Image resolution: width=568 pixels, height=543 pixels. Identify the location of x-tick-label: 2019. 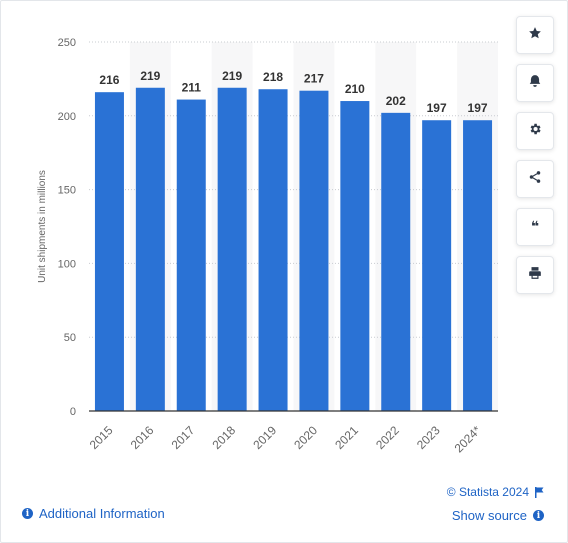
(264, 437).